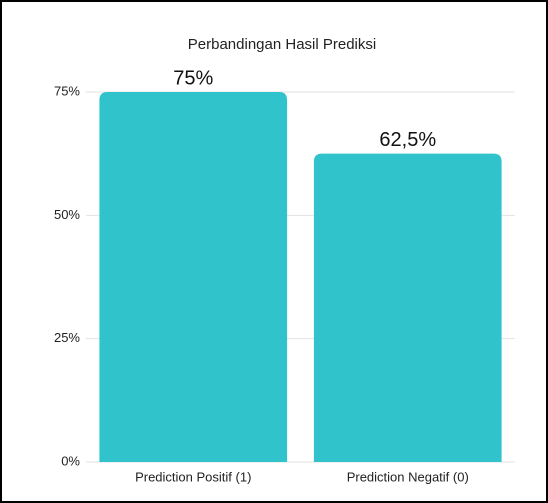 The width and height of the screenshot is (548, 503). Describe the element at coordinates (407, 140) in the screenshot. I see `value-label: 62,5%` at that location.